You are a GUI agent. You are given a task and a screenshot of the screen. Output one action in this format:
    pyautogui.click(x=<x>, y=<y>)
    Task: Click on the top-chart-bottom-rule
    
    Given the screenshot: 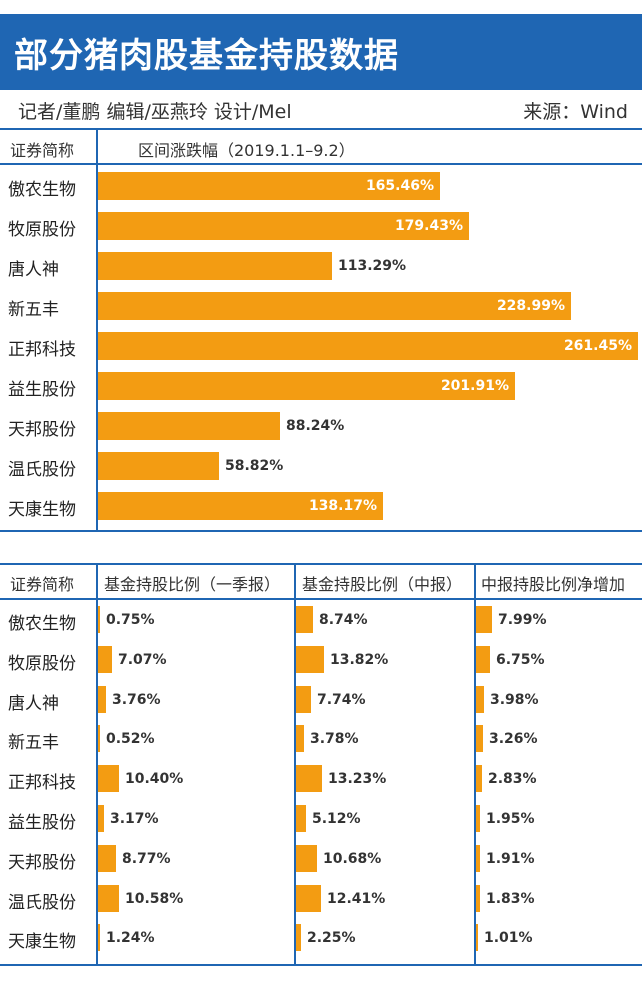 What is the action you would take?
    pyautogui.click(x=321, y=531)
    